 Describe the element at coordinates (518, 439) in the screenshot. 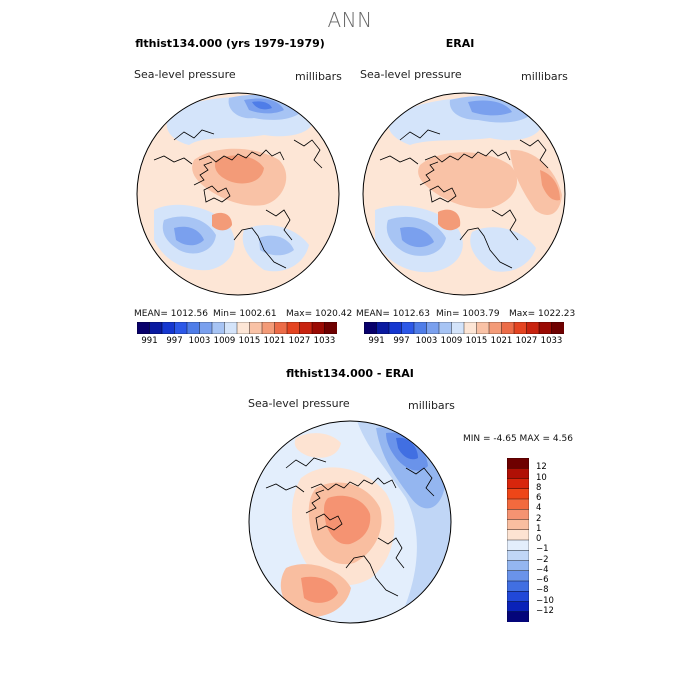

I see `panel-3-minmax: MIN = -4.65 MAX = 4.56` at that location.